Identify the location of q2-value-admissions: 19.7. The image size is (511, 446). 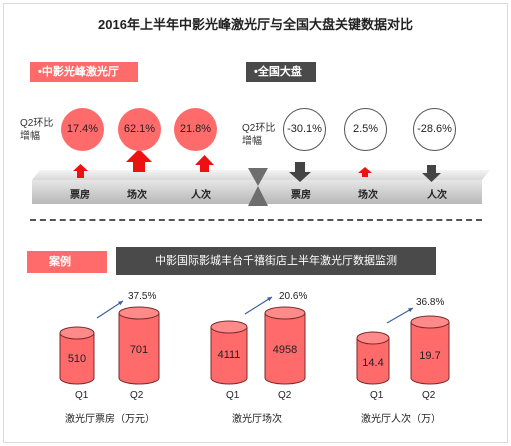
(430, 356).